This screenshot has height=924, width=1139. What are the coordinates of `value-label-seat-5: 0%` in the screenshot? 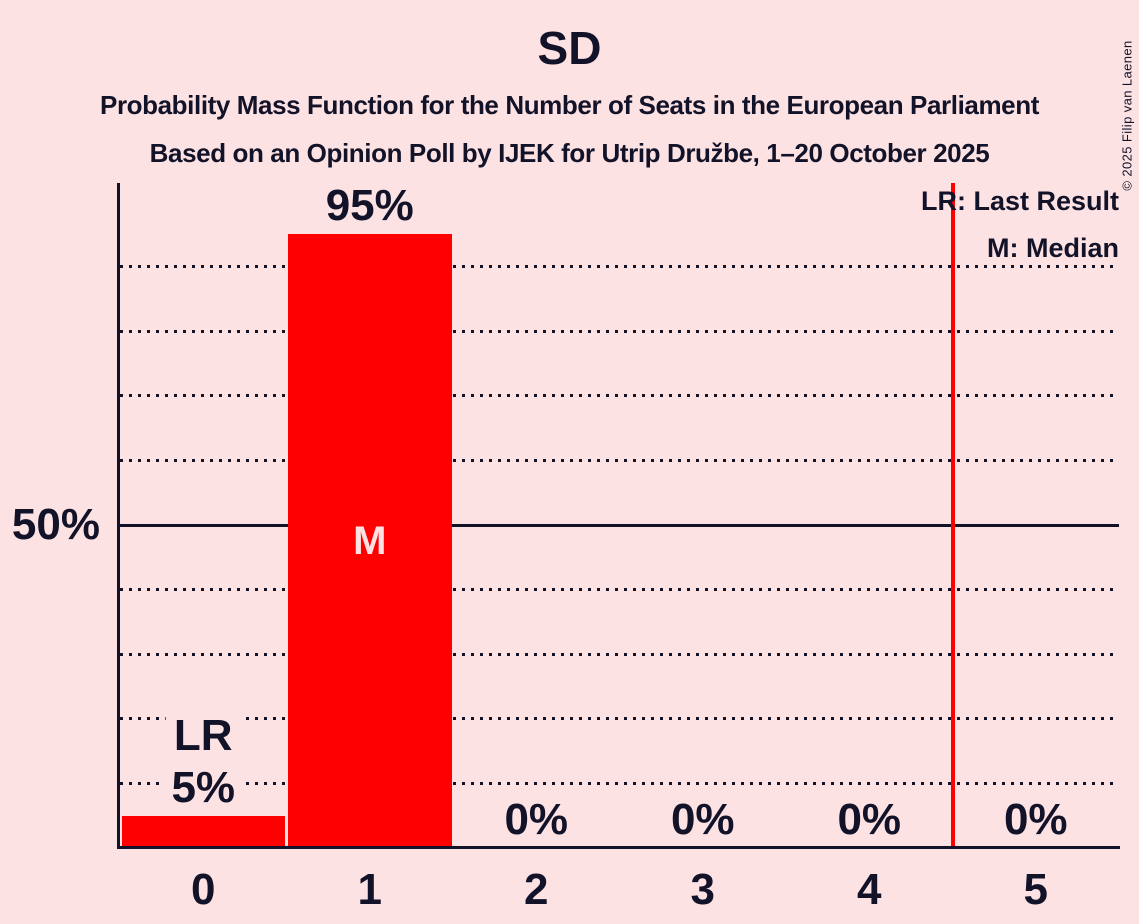 It's located at (1035, 820).